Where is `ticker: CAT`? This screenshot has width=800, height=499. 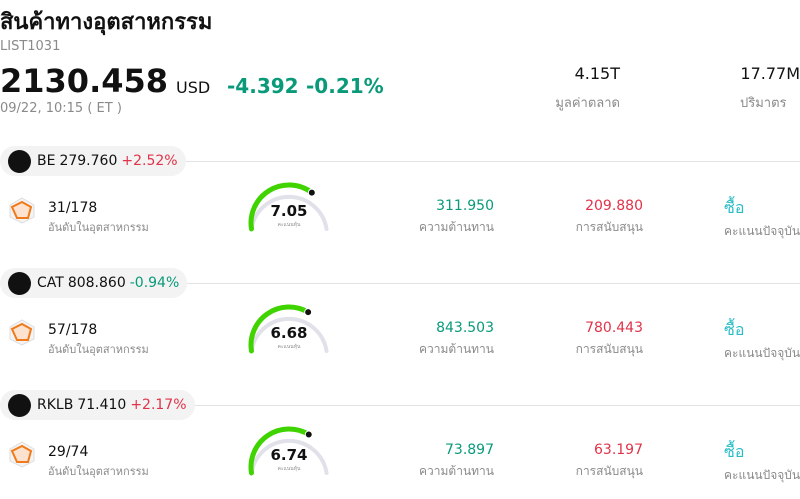
ticker: CAT is located at coordinates (50, 283).